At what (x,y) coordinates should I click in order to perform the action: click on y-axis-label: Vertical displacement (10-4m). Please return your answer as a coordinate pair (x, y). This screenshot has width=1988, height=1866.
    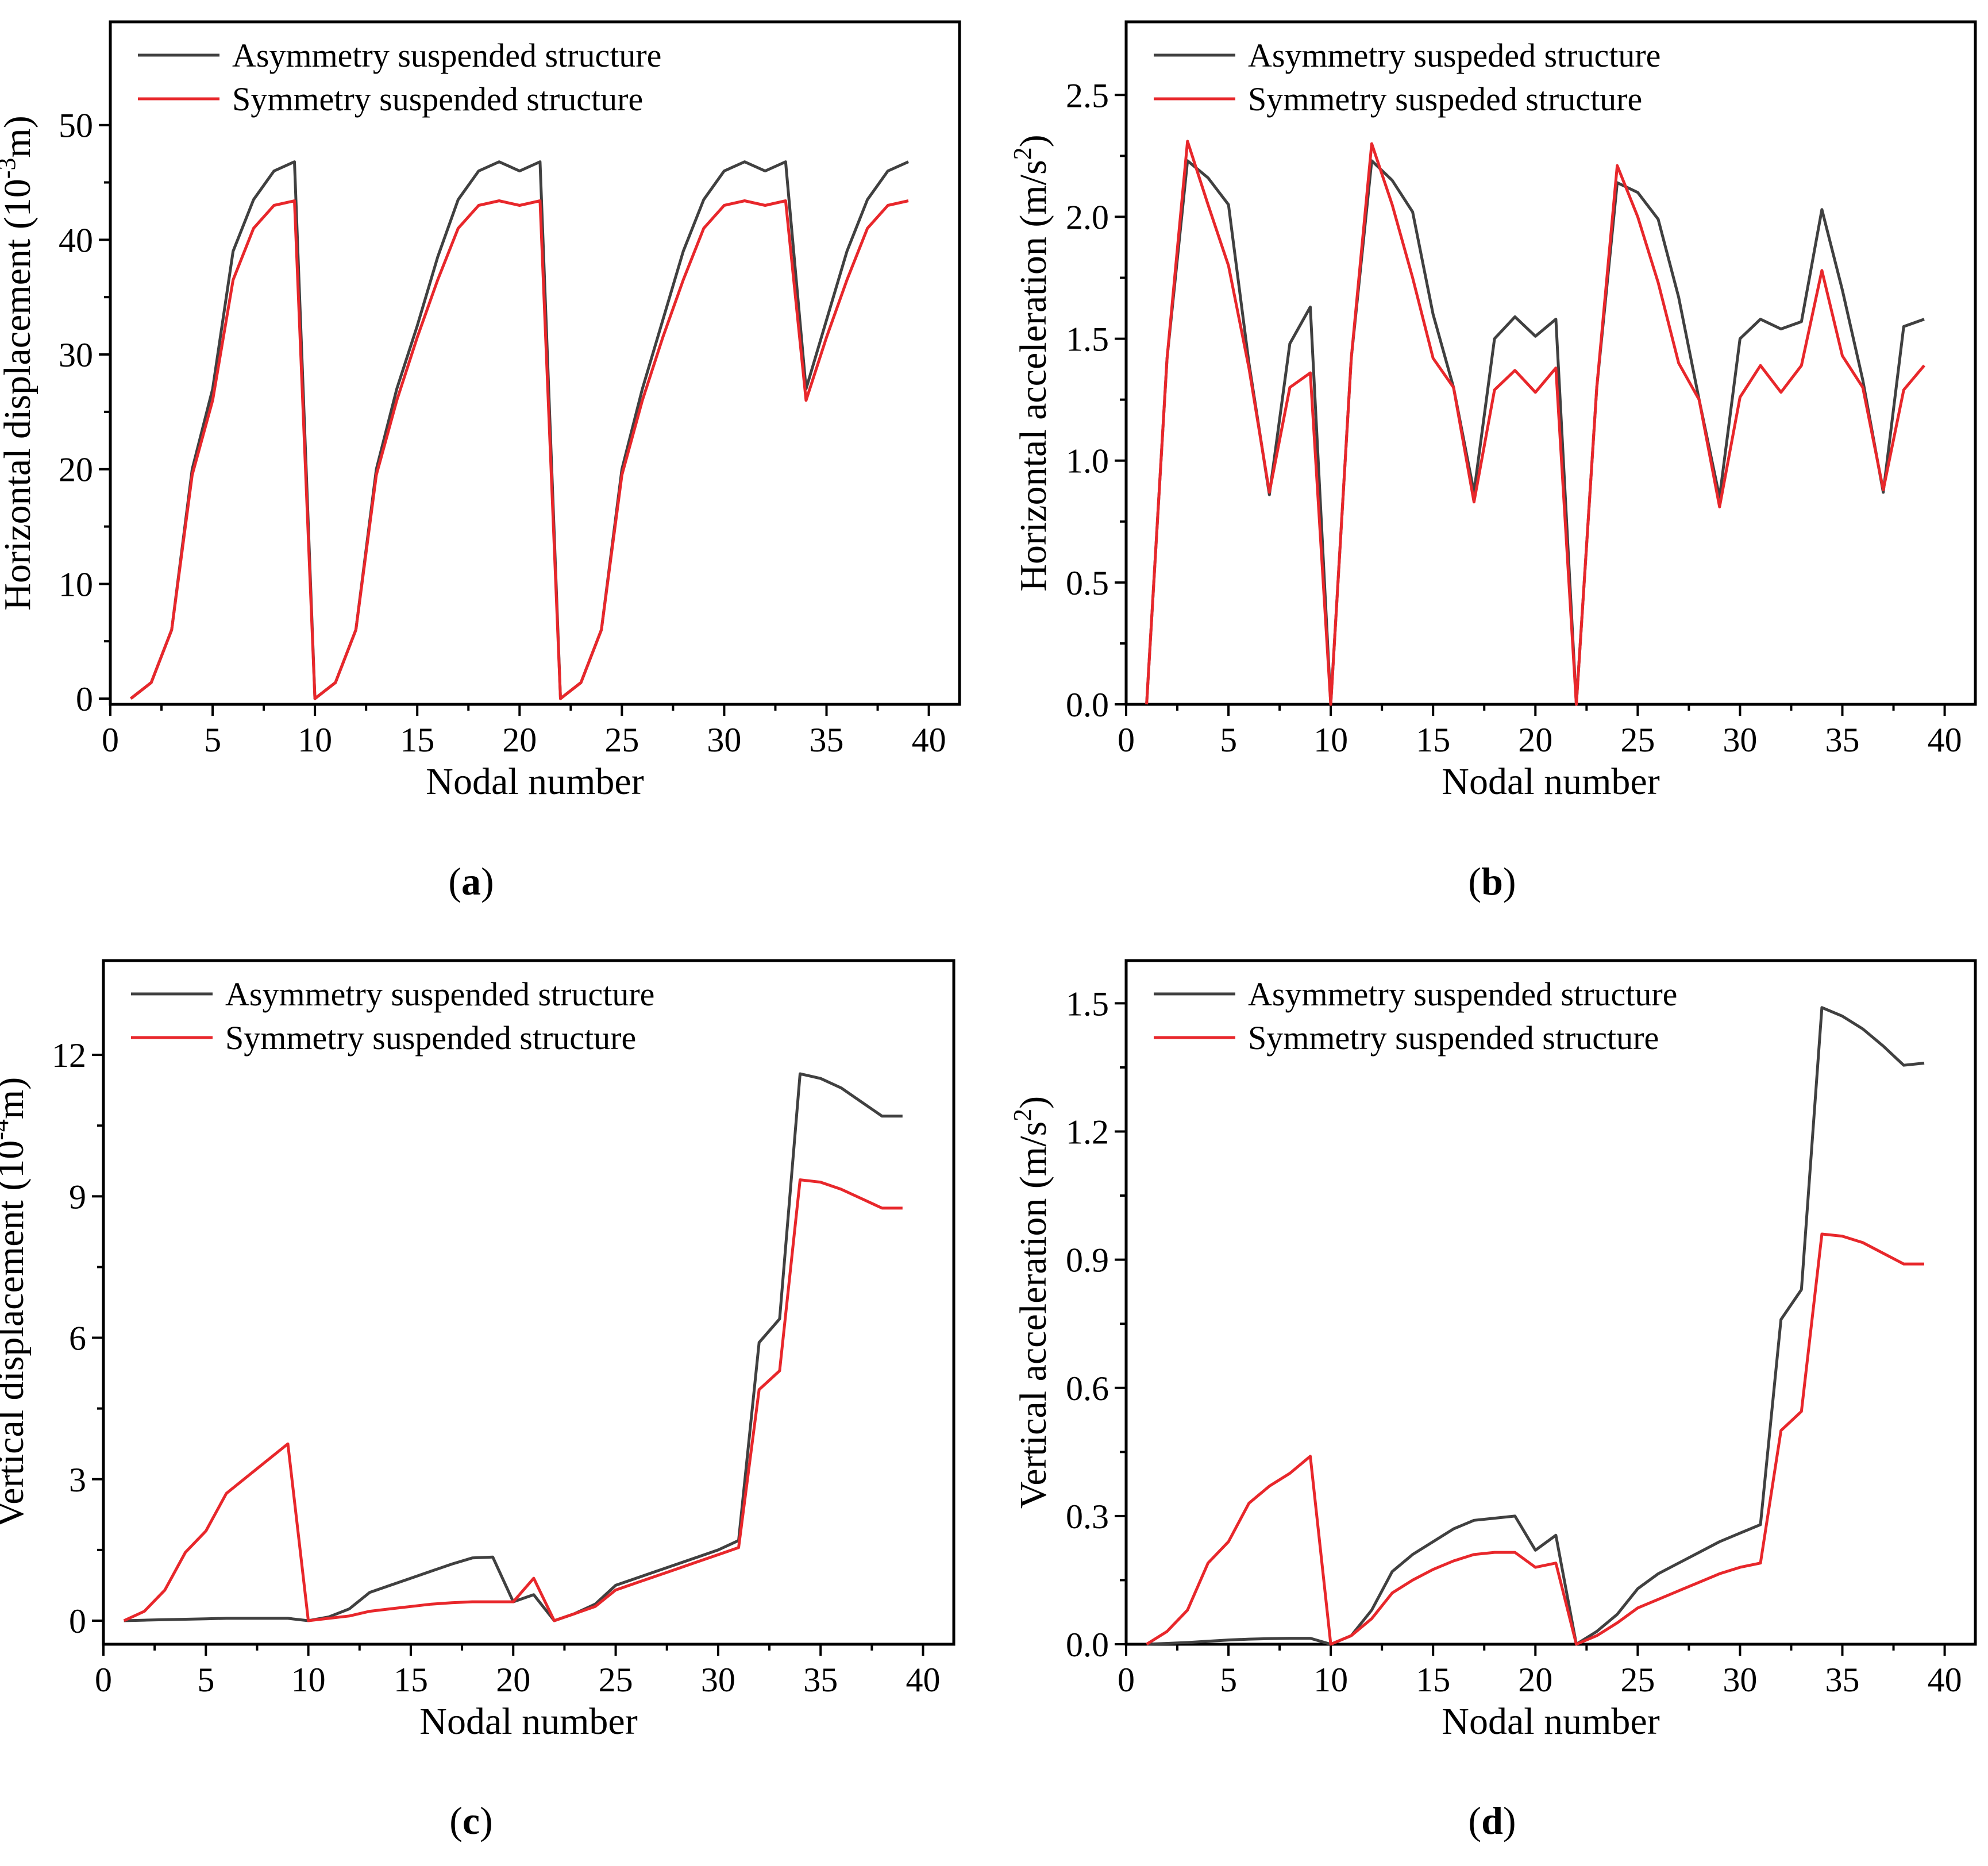
    Looking at the image, I should click on (16, 1303).